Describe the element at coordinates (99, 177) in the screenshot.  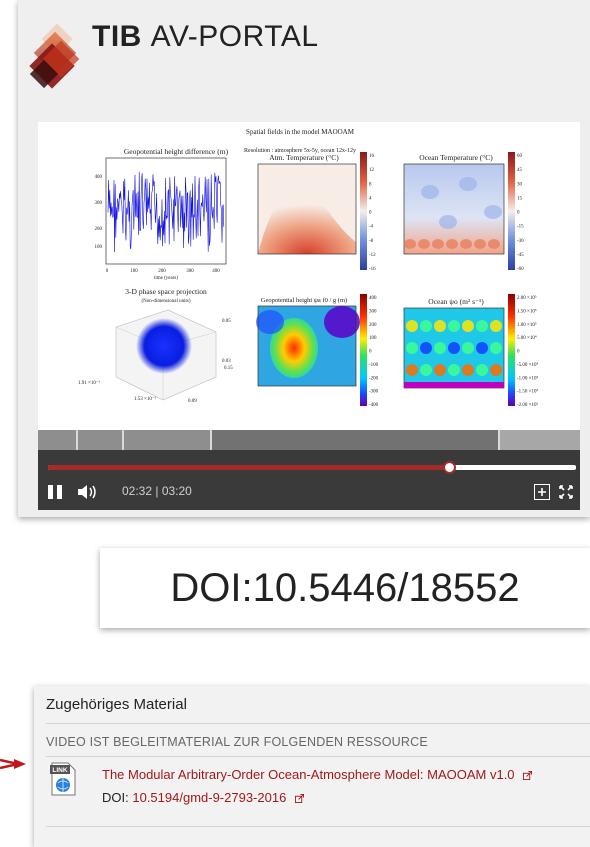
I see `panel1-ytick: 400` at that location.